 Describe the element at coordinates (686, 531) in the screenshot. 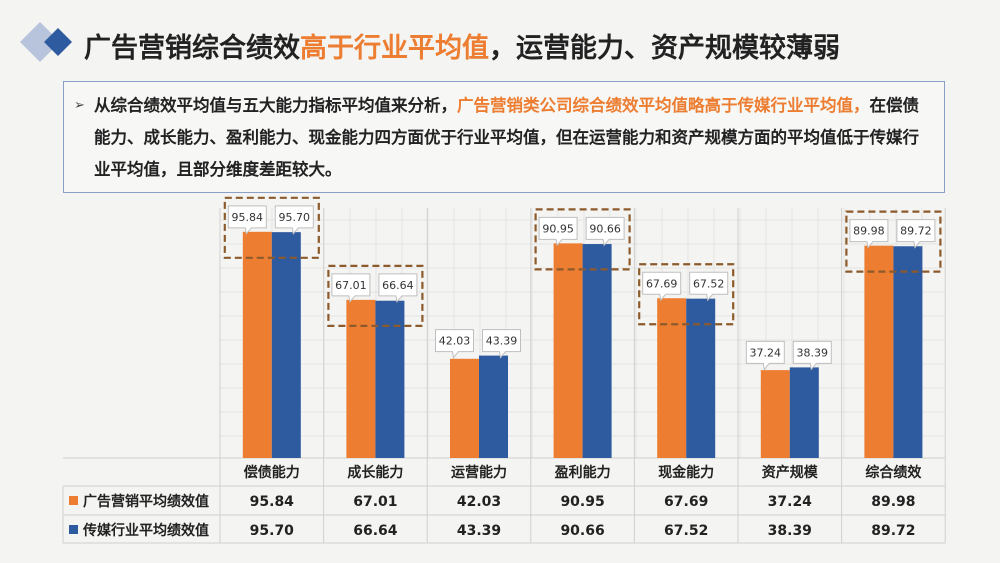

I see `table-value: 67.52` at that location.